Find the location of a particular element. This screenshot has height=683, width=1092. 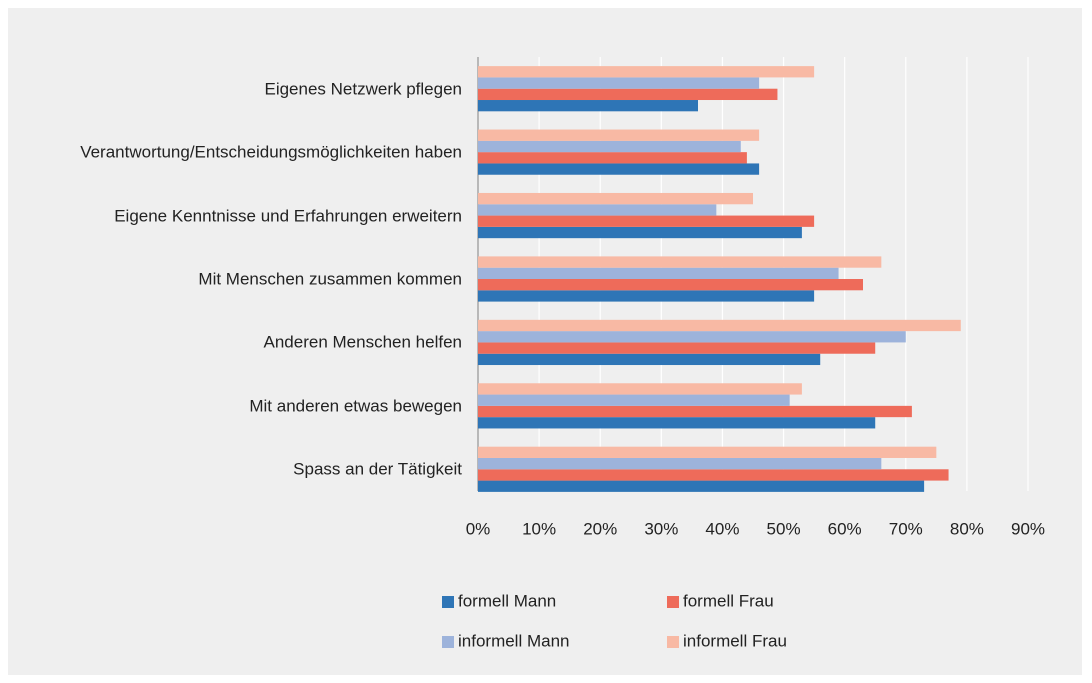

y-tick-label: Anderen Menschen helfen is located at coordinates (363, 342).